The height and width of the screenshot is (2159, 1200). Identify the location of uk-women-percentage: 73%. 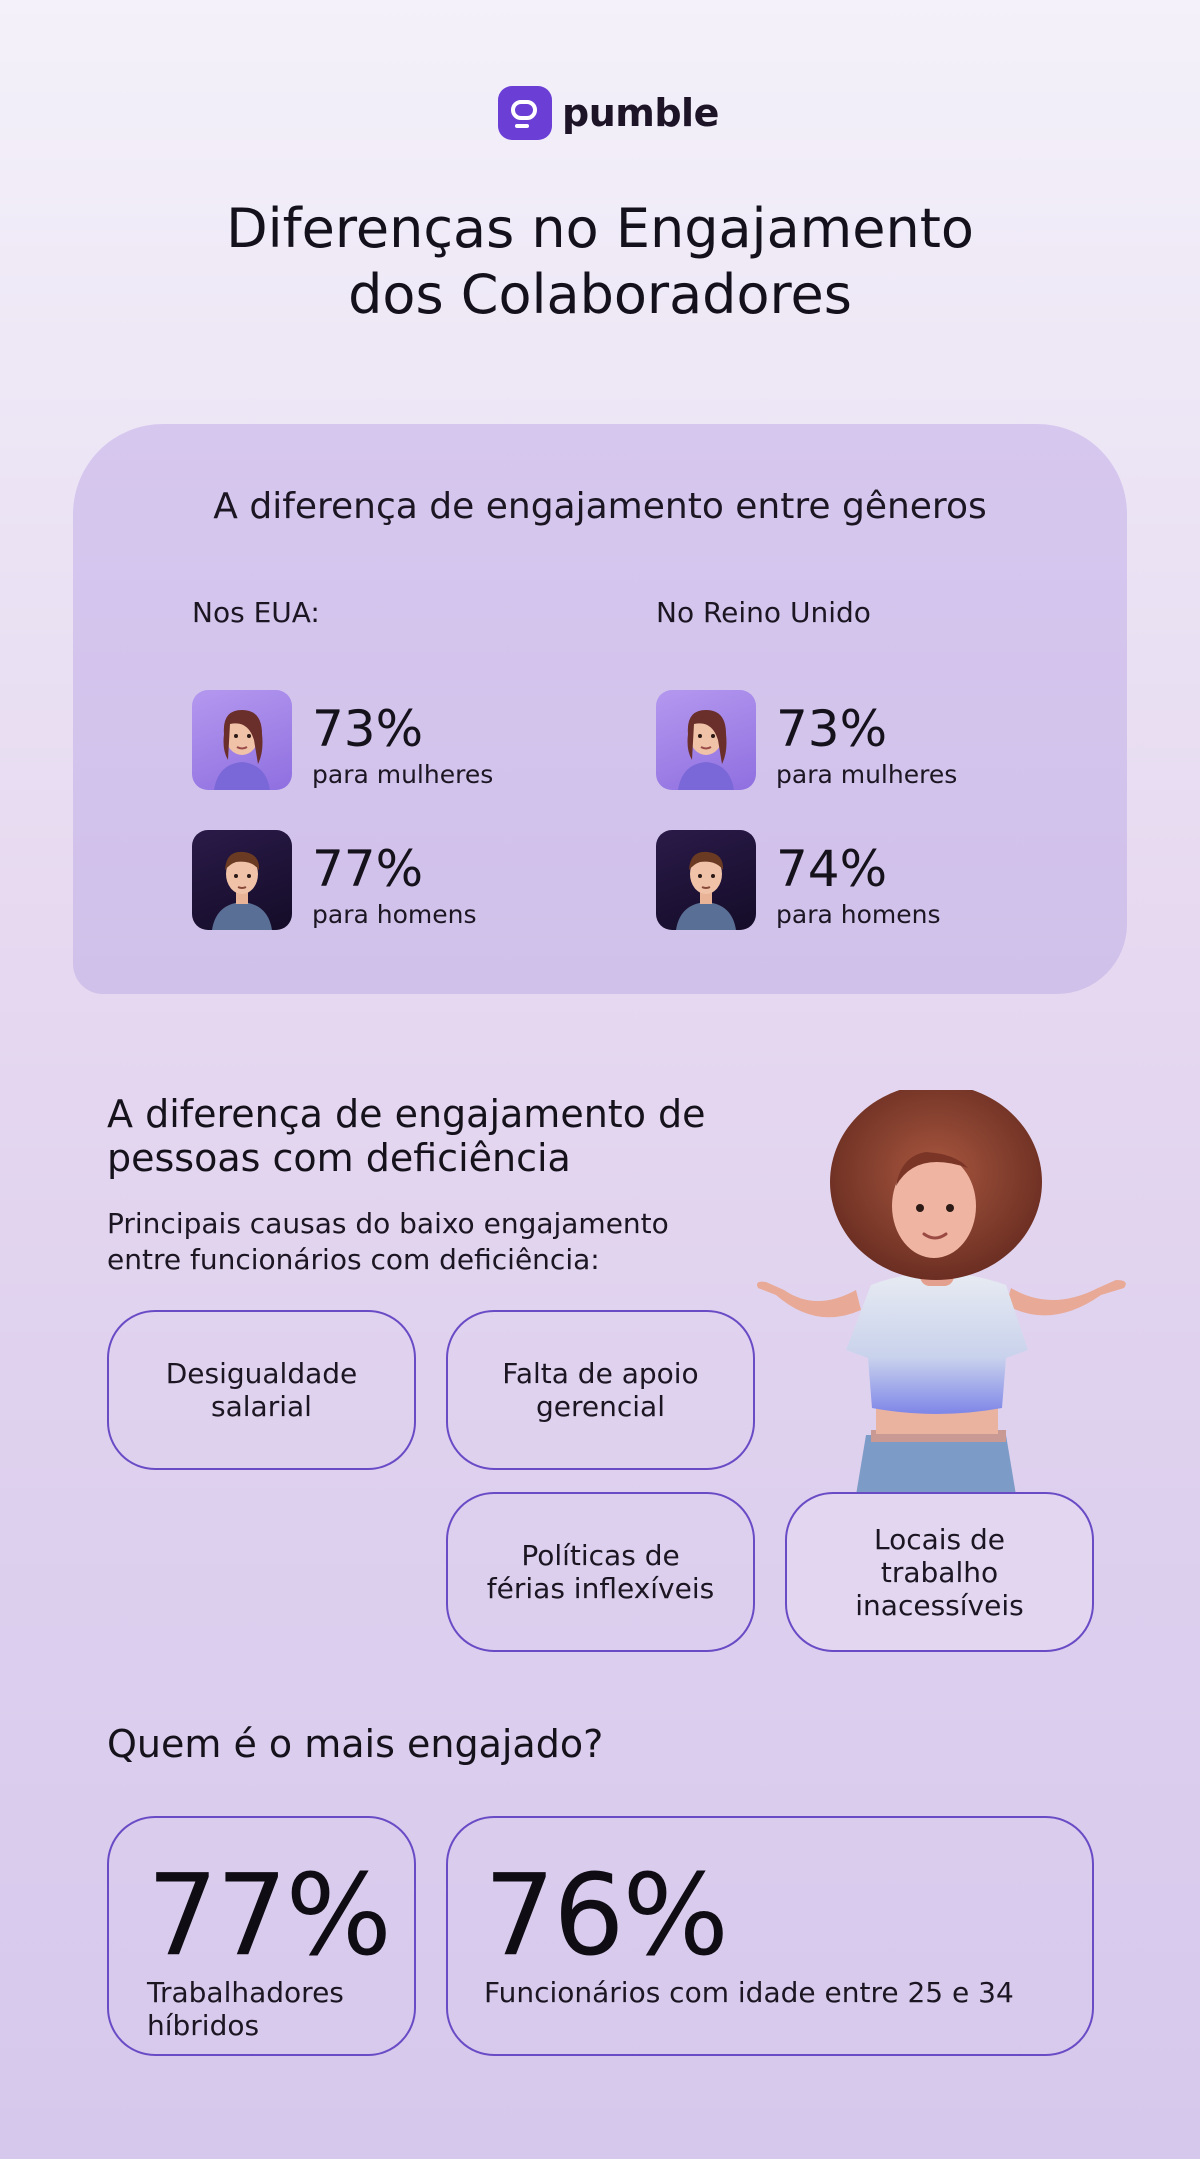
(832, 729).